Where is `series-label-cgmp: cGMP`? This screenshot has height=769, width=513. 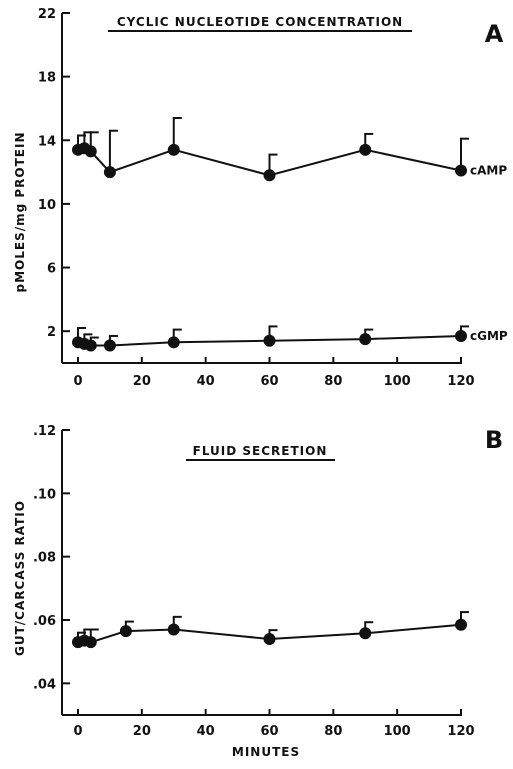
series-label-cgmp: cGMP is located at coordinates (489, 336).